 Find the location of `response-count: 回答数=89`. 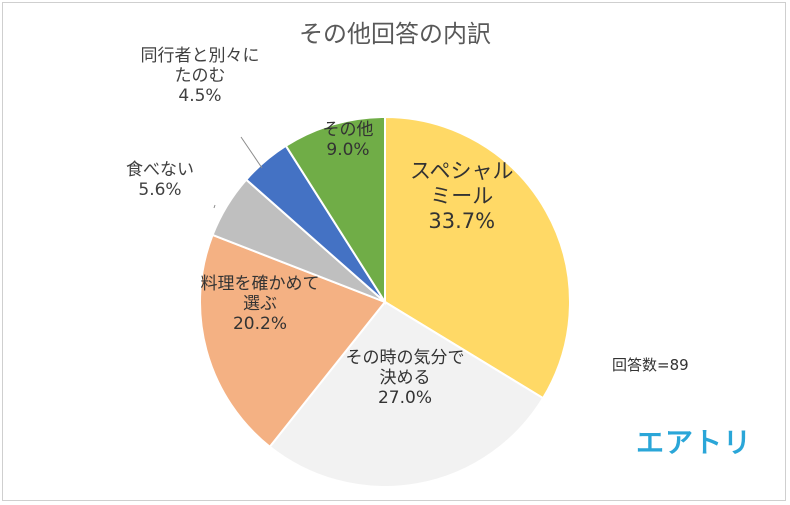

response-count: 回答数=89 is located at coordinates (650, 365).